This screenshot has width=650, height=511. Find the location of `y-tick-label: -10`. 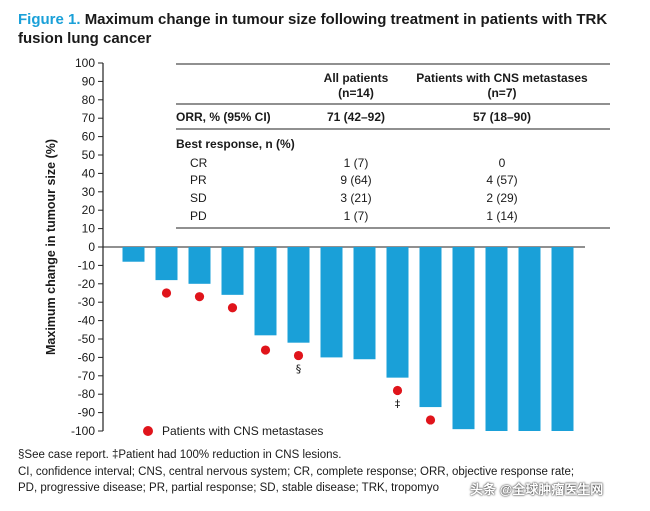

y-tick-label: -10 is located at coordinates (87, 265).